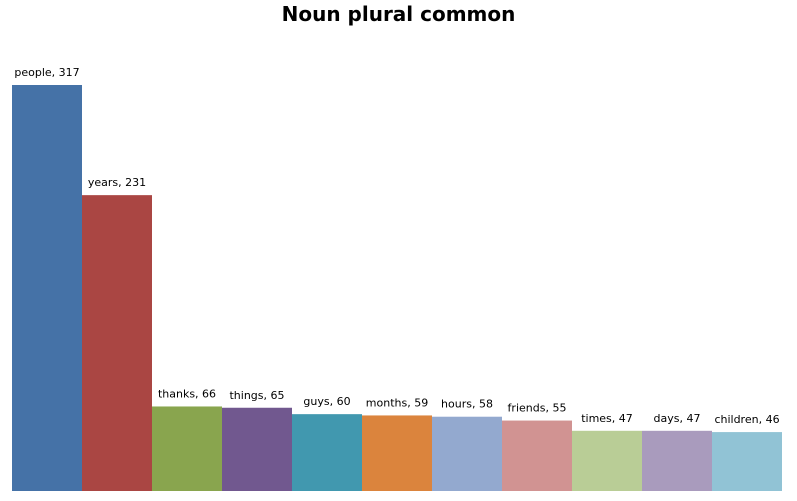 This screenshot has width=797, height=501. Describe the element at coordinates (677, 418) in the screenshot. I see `data-label-days: days, 47` at that location.